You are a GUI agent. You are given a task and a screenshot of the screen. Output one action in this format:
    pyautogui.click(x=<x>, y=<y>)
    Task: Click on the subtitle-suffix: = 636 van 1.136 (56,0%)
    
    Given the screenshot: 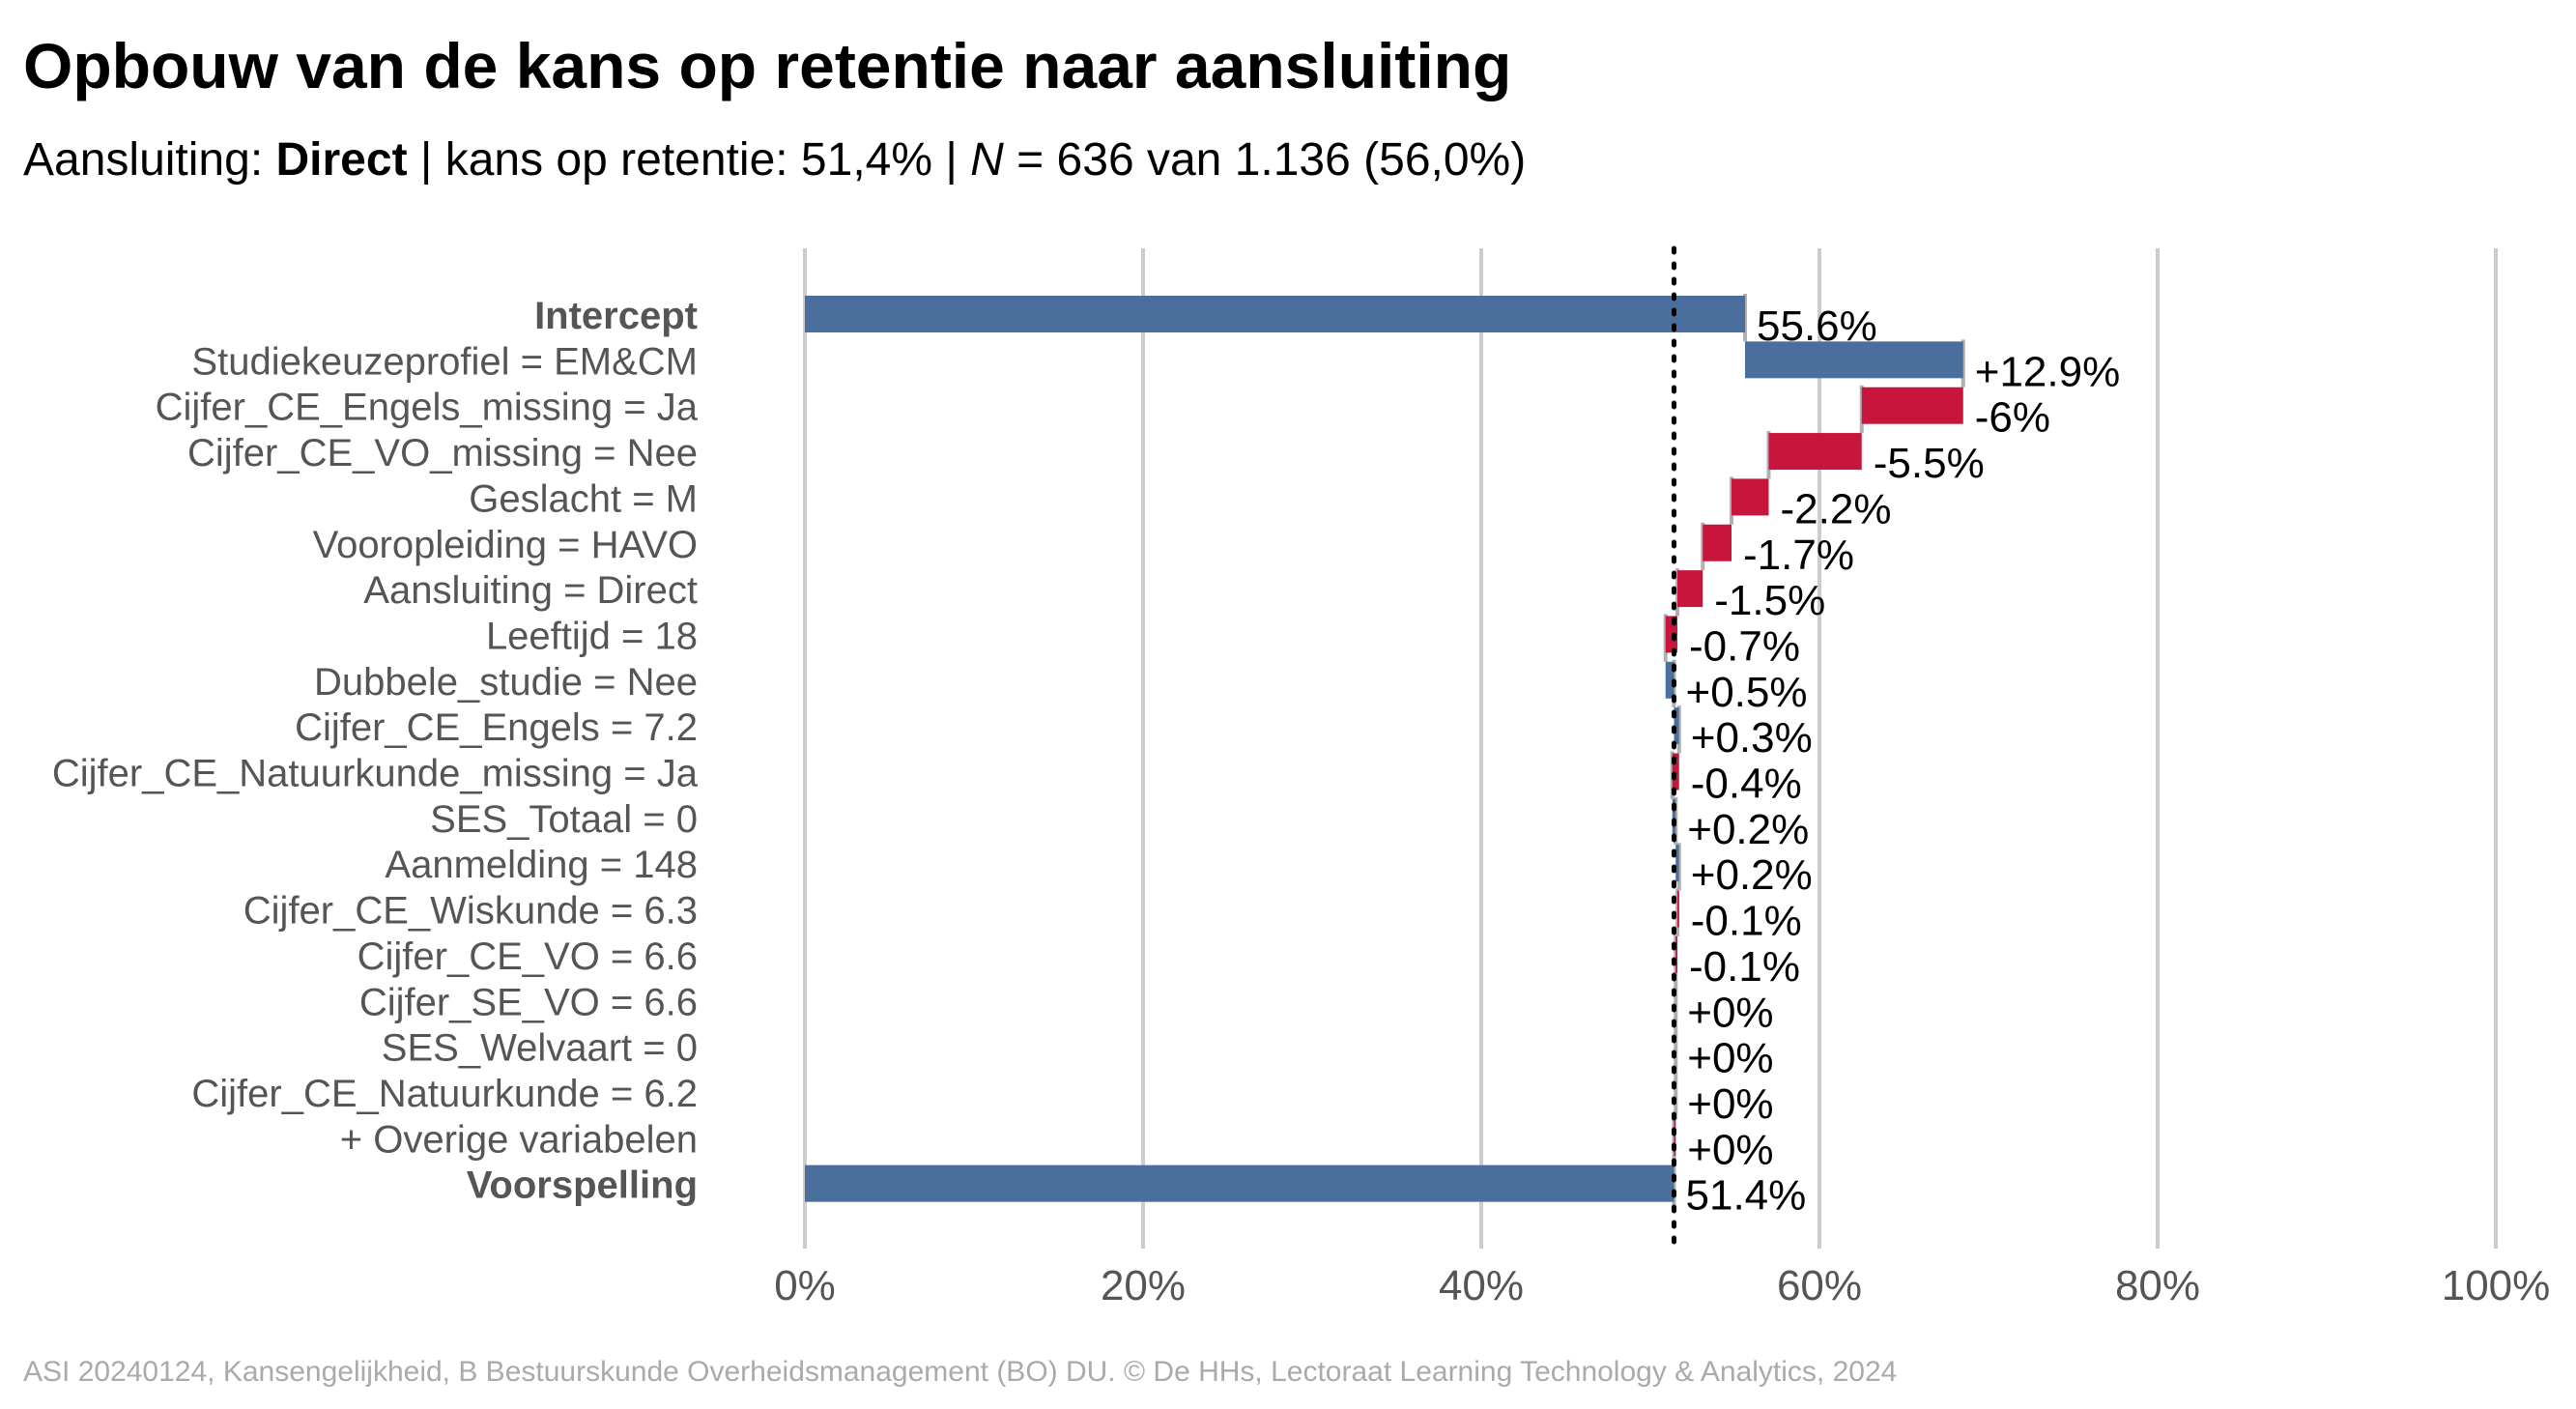 What is the action you would take?
    pyautogui.click(x=1265, y=160)
    